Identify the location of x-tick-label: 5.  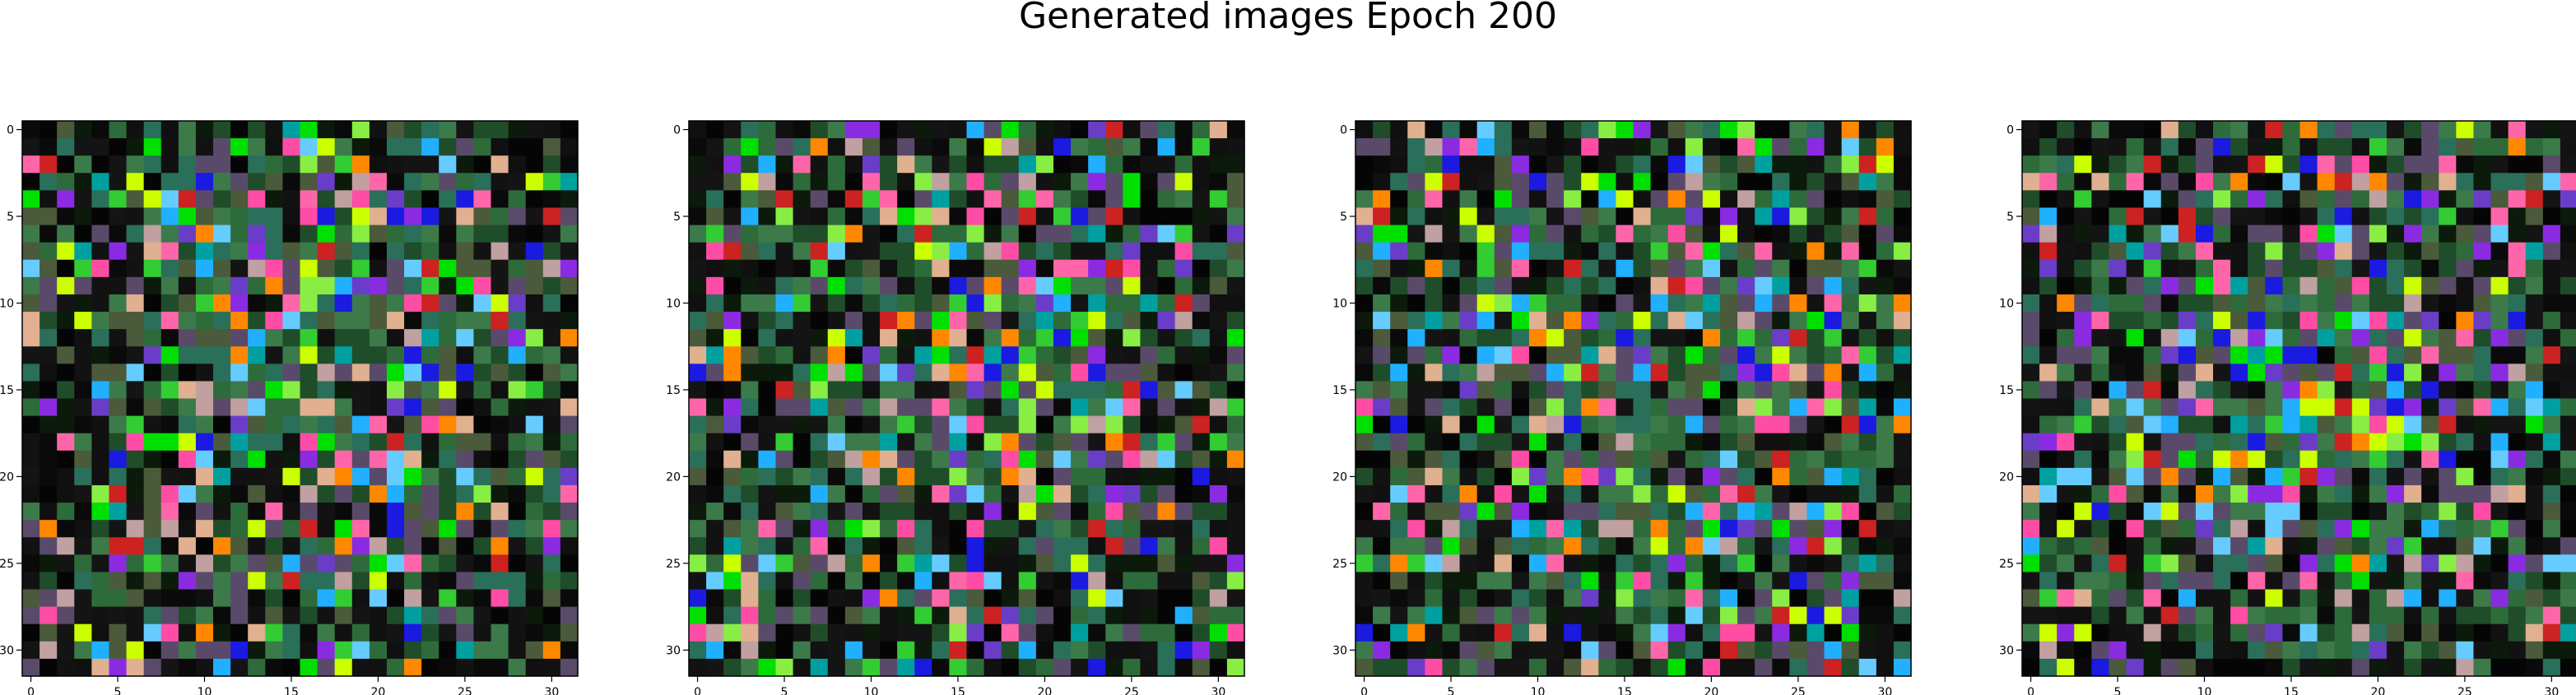
(784, 690).